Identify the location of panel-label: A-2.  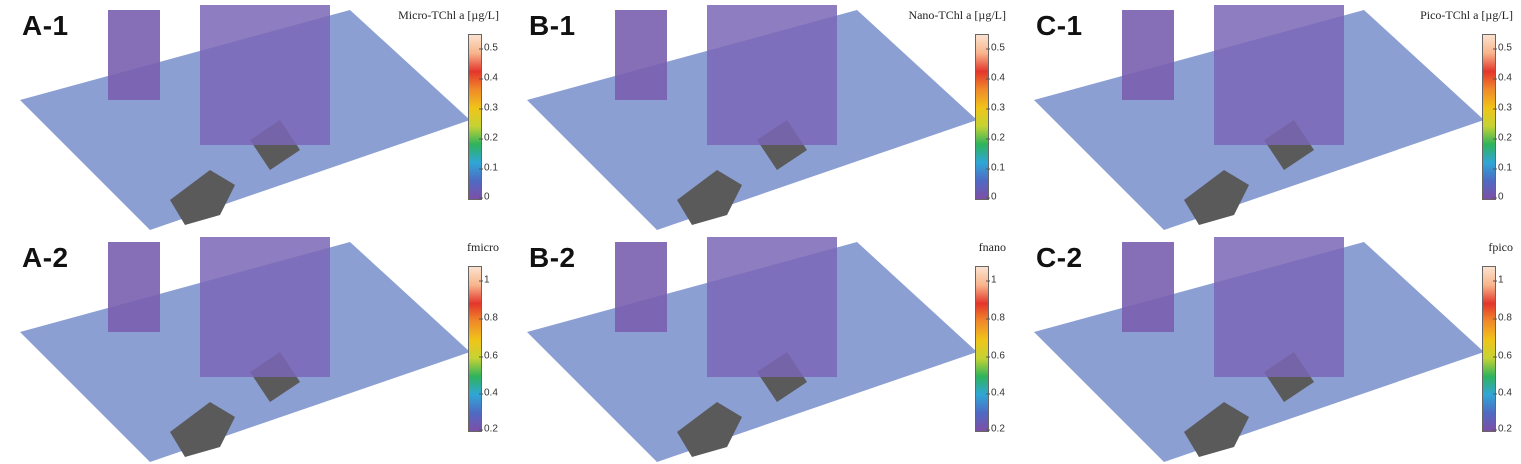
(45, 257).